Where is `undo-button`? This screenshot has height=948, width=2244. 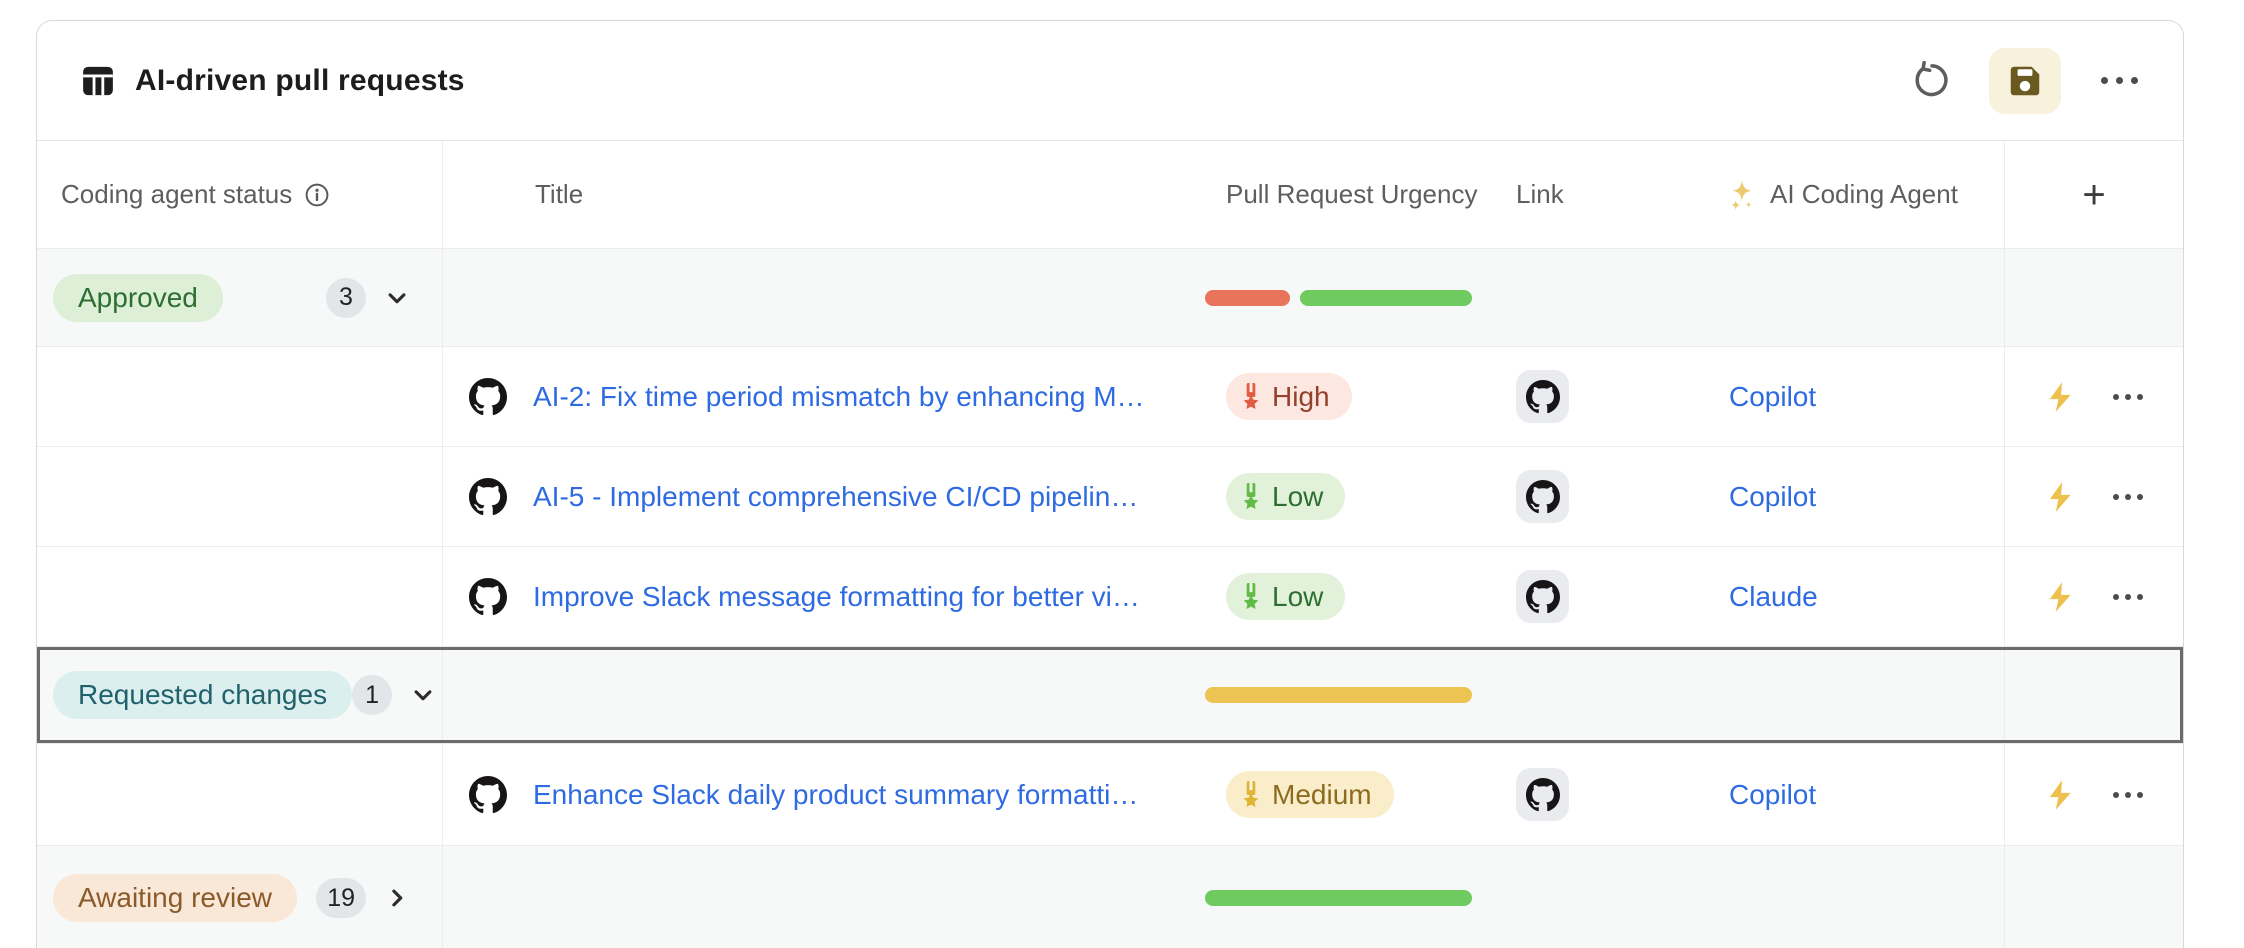
undo-button is located at coordinates (1931, 81).